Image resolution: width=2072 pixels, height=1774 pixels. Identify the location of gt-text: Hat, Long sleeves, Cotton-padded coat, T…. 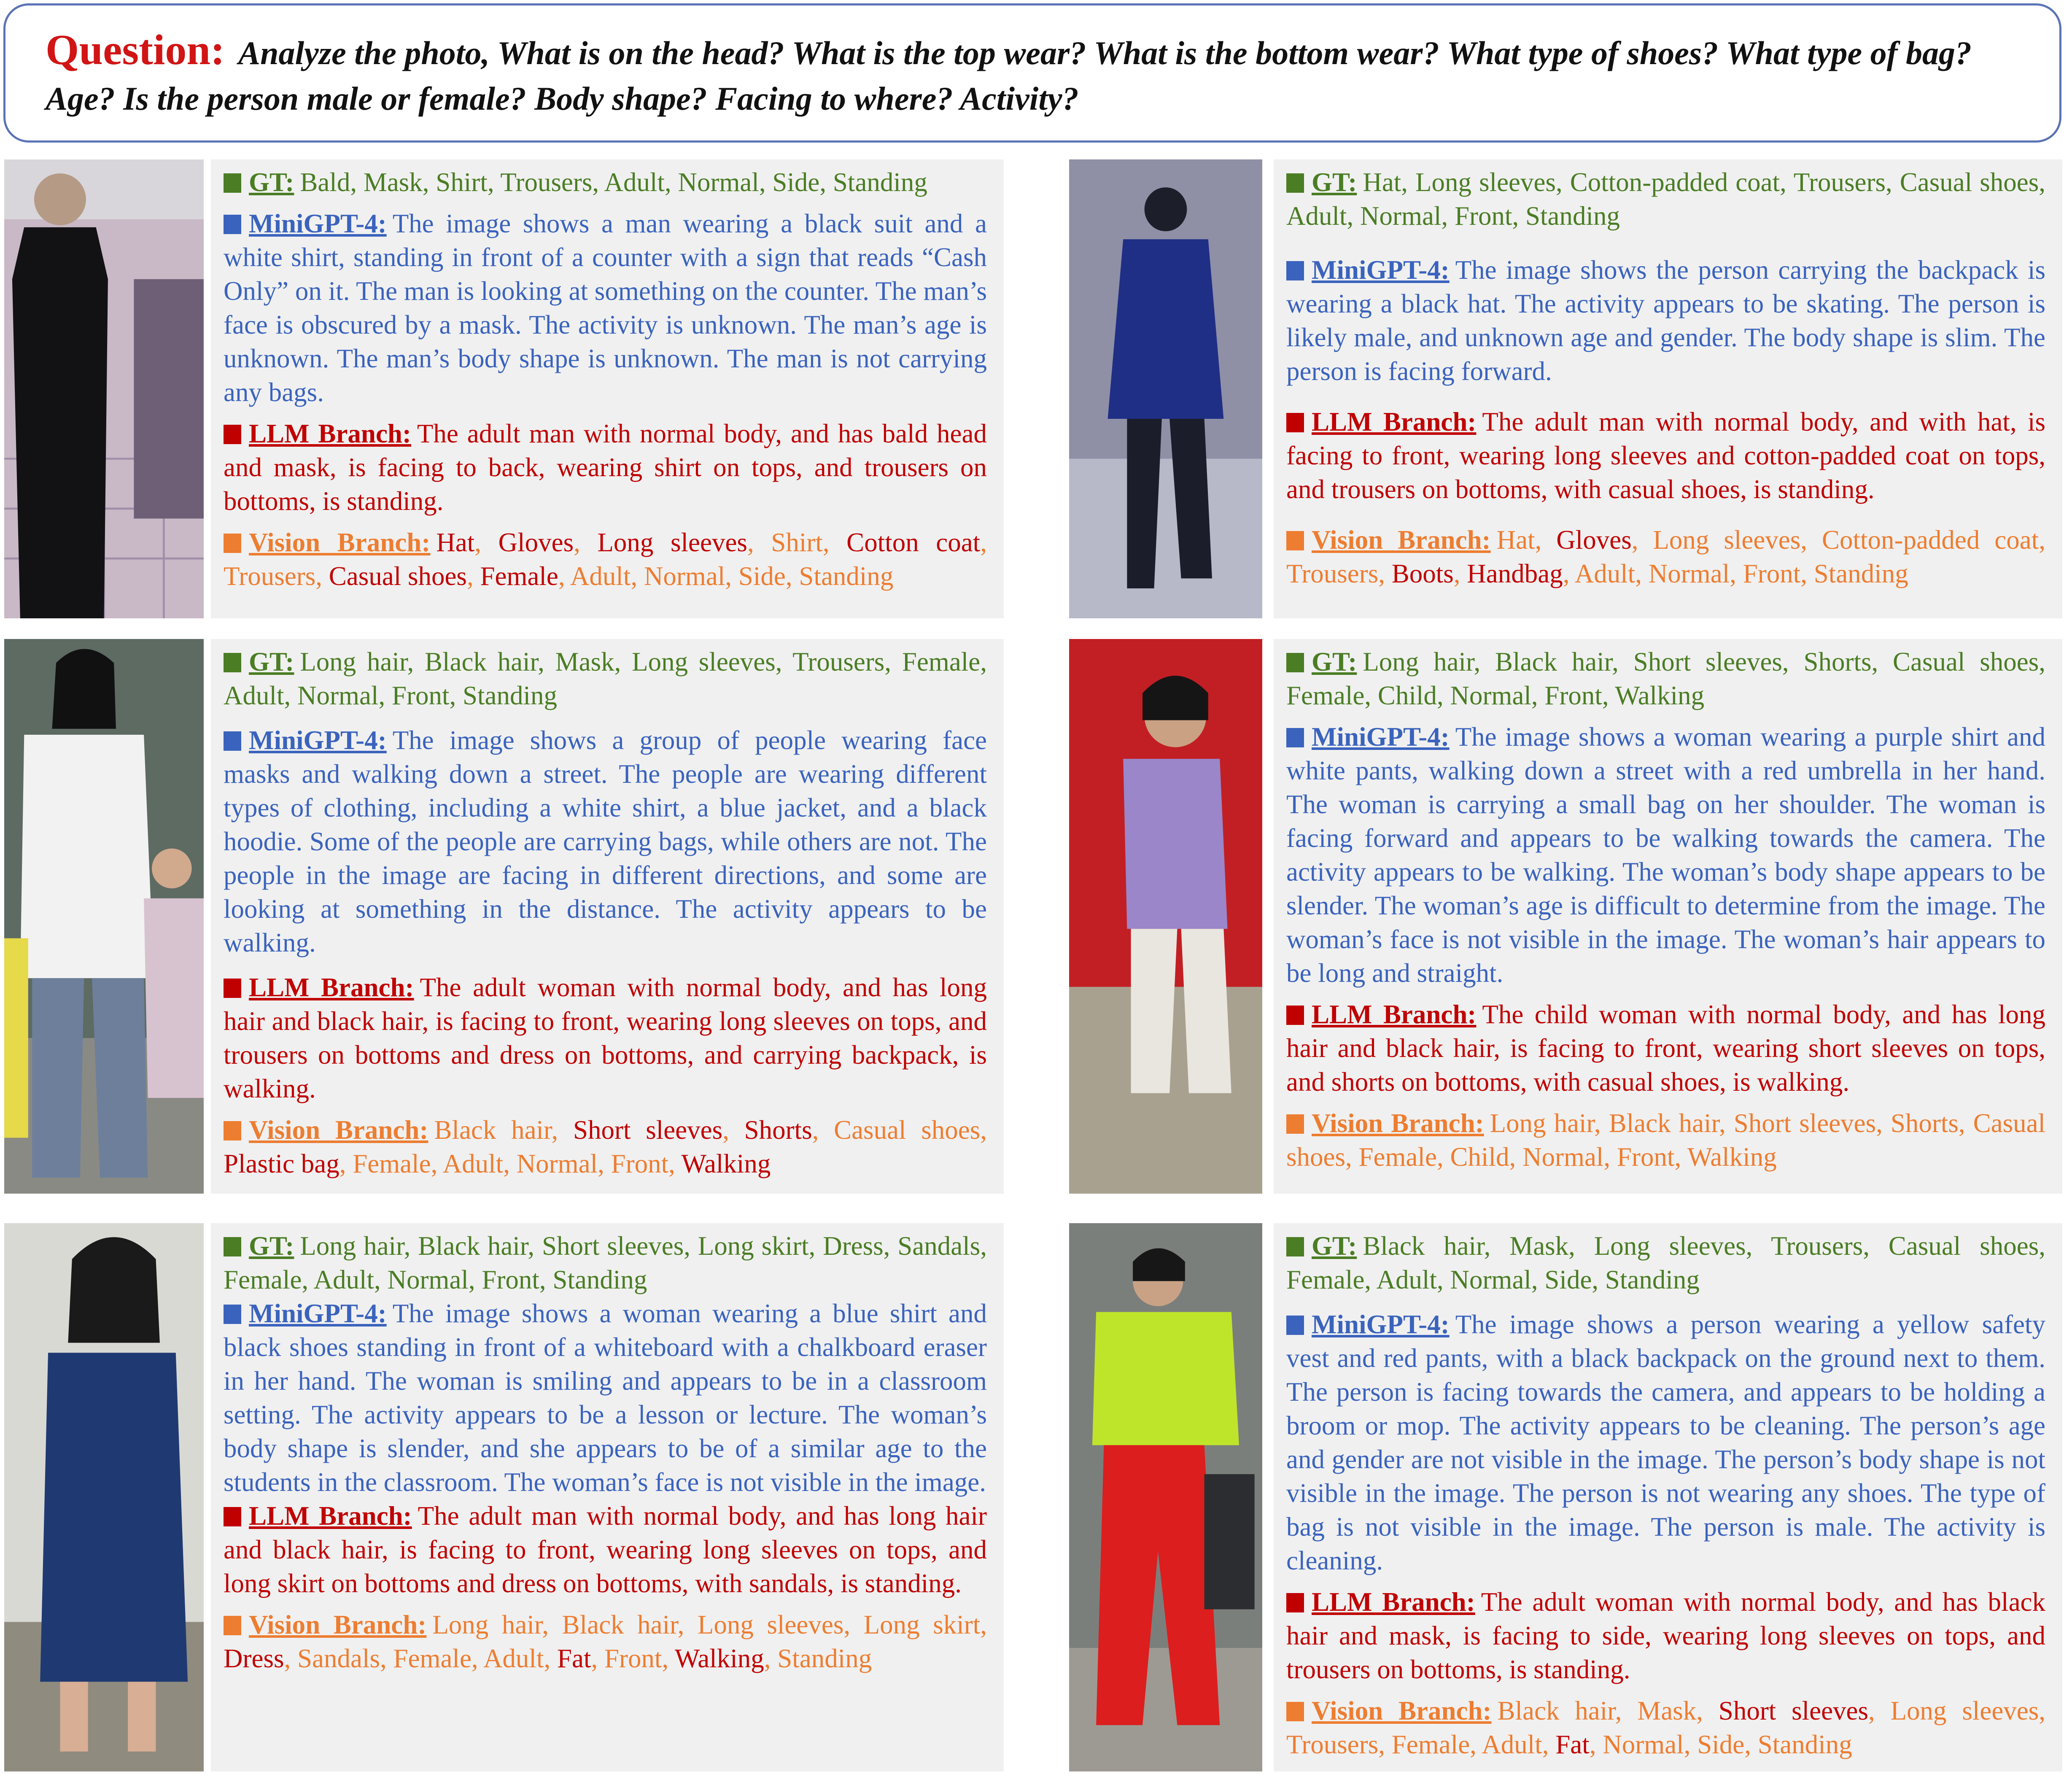
(1665, 199).